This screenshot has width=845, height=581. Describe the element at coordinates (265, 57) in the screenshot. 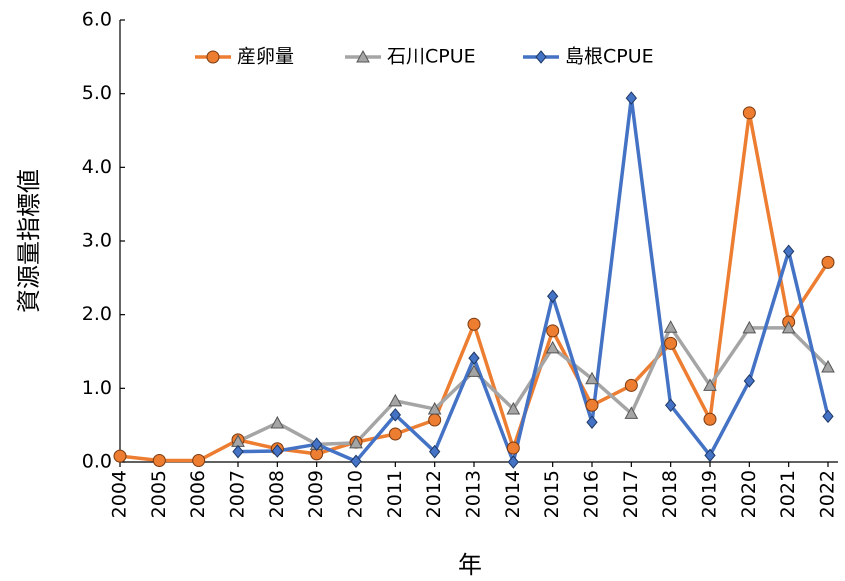

I see `legend-label: 産卵量` at that location.